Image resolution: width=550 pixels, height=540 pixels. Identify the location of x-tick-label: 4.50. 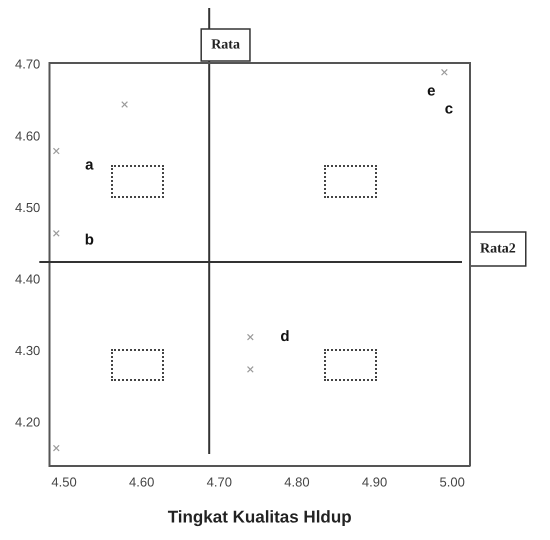
(64, 482).